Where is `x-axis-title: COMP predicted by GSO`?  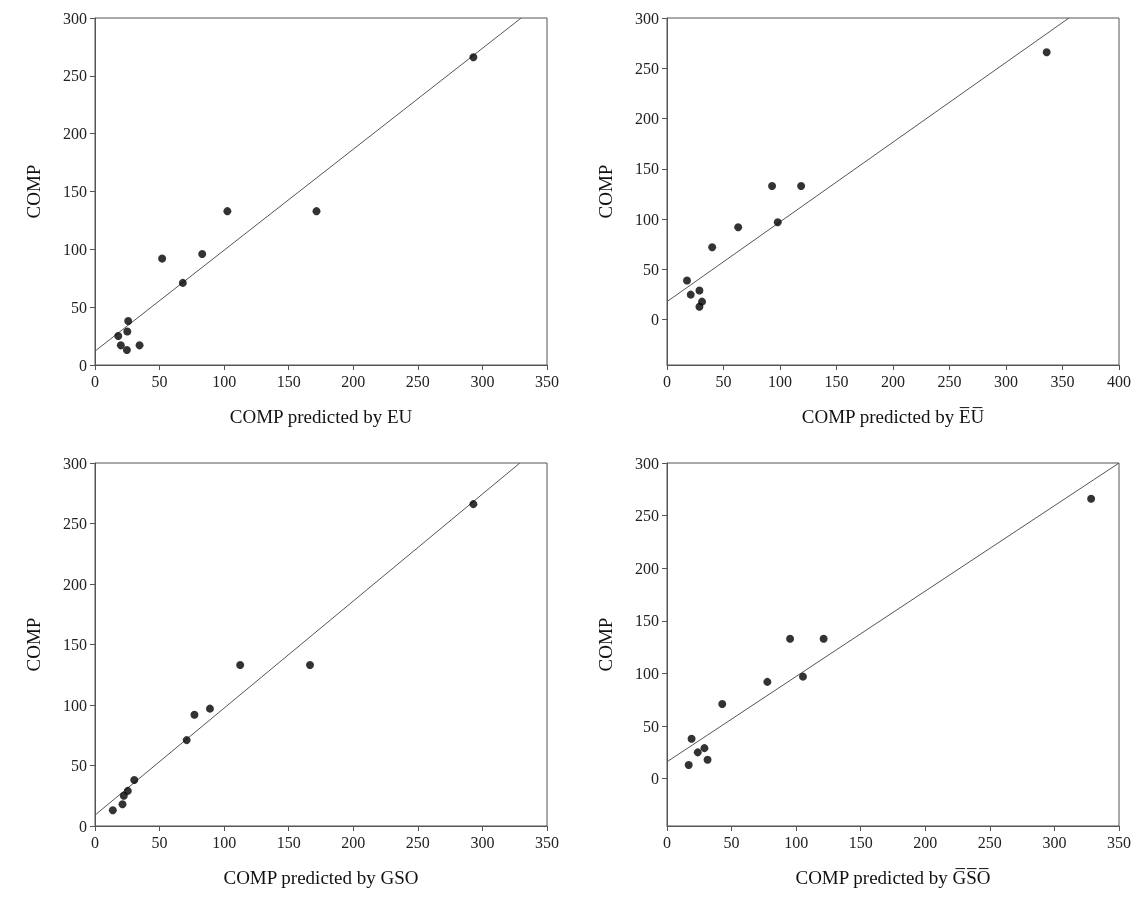 x-axis-title: COMP predicted by GSO is located at coordinates (321, 877).